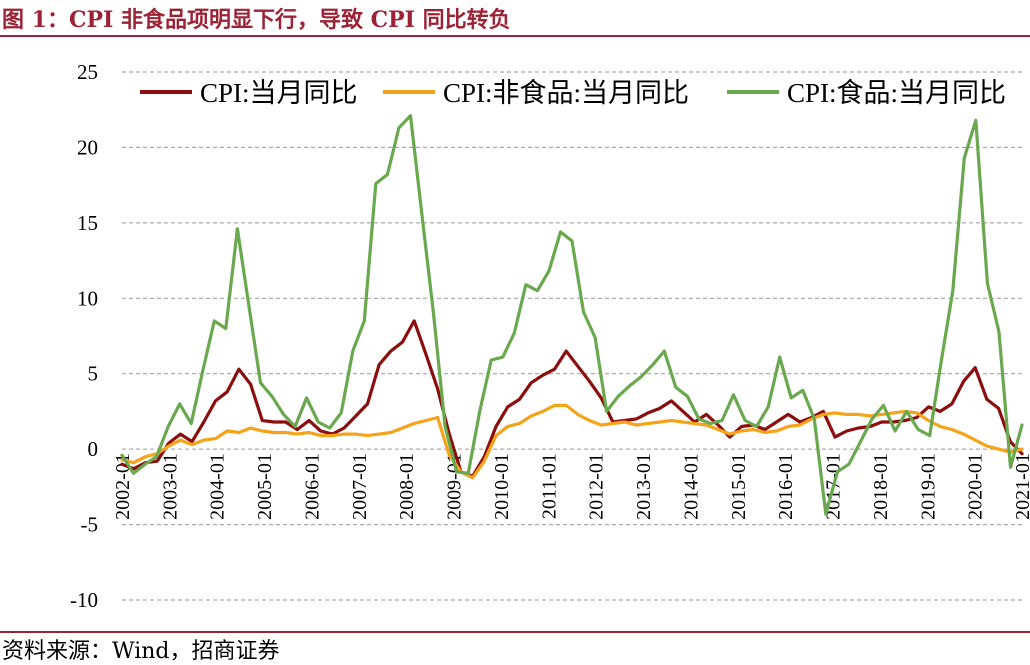 Image resolution: width=1030 pixels, height=665 pixels. What do you see at coordinates (87, 72) in the screenshot?
I see `y-tick-label: 25` at bounding box center [87, 72].